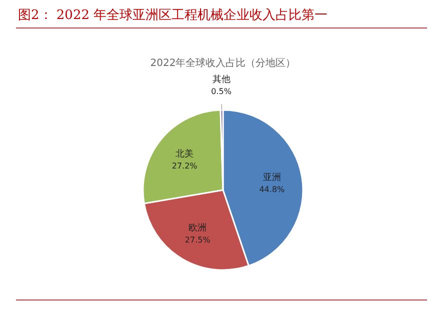  What do you see at coordinates (221, 91) in the screenshot?
I see `data-label: 0.5%` at bounding box center [221, 91].